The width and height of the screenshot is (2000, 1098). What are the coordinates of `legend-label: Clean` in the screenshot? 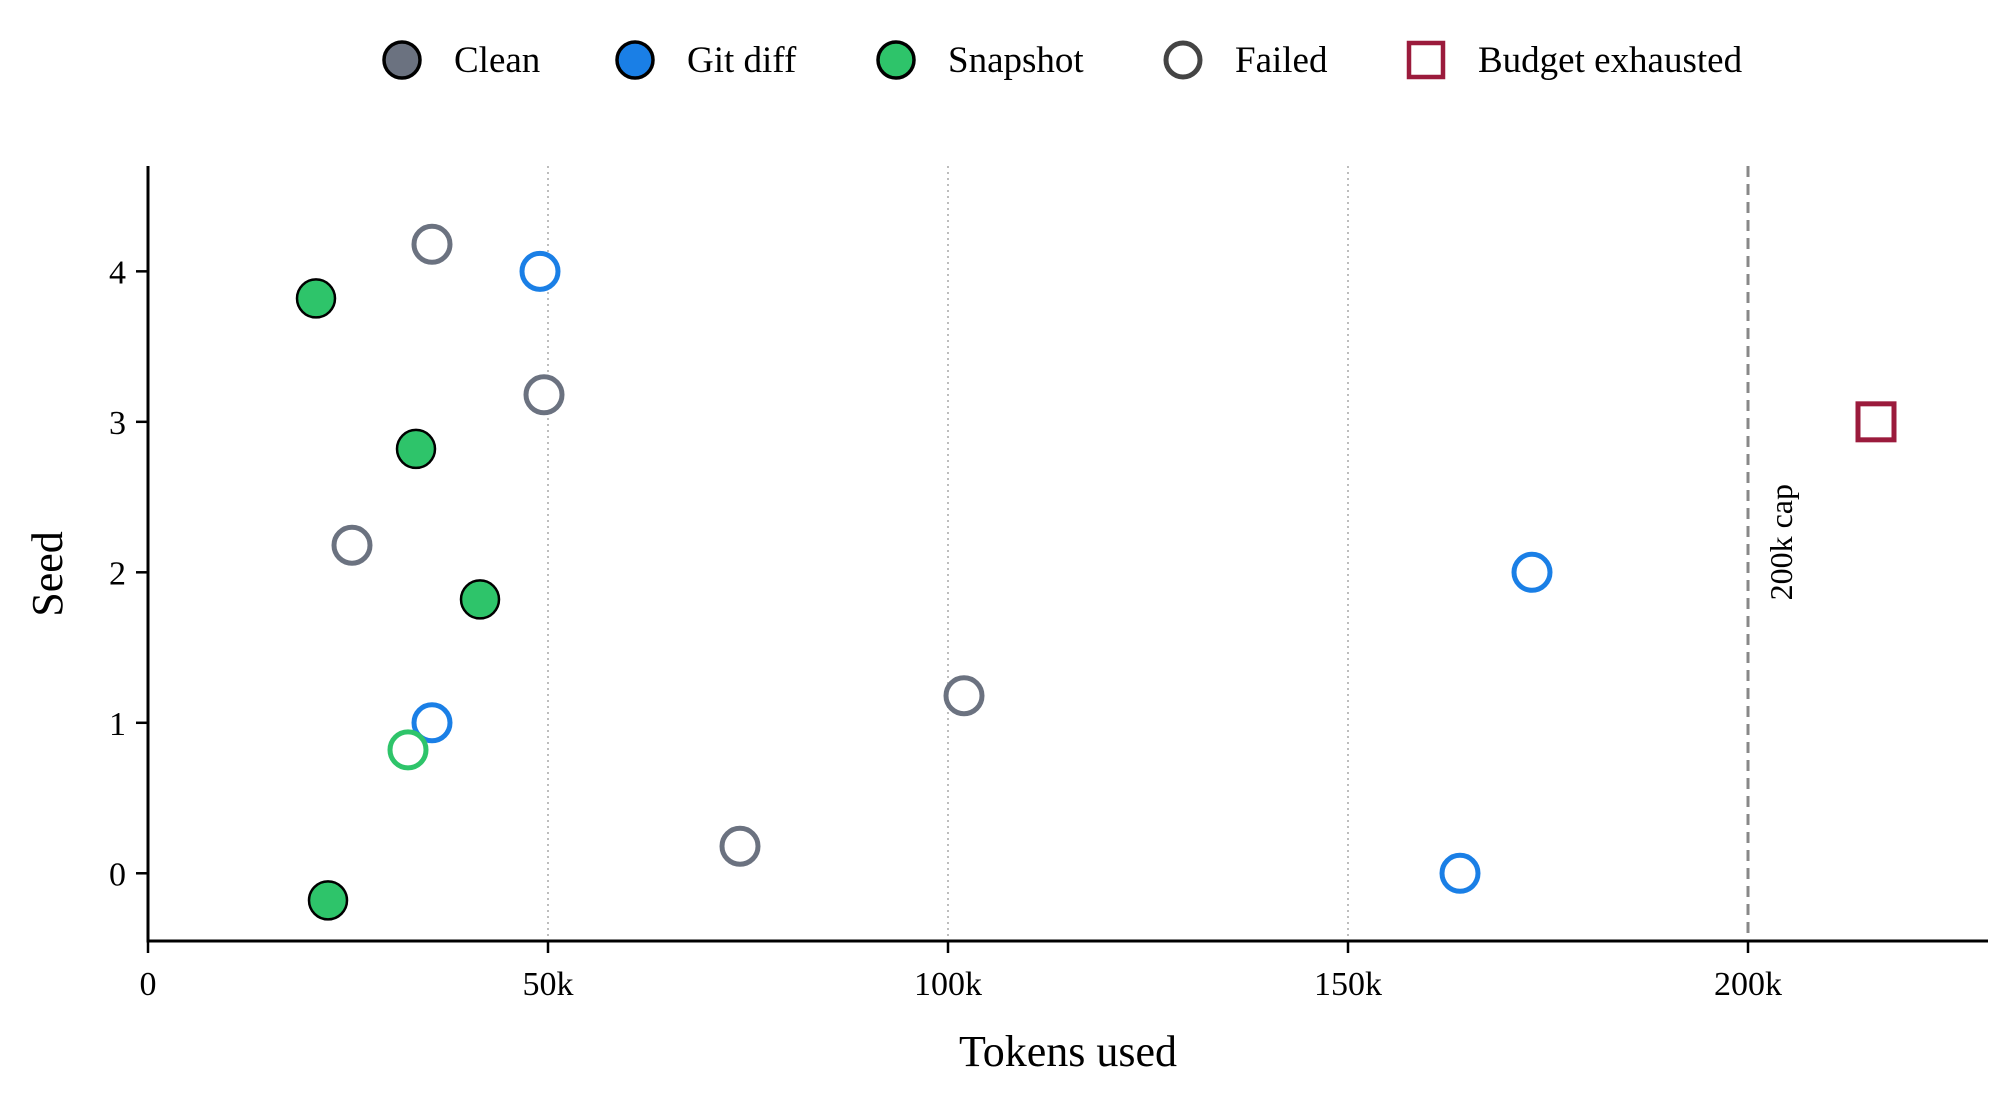 It's located at (497, 60).